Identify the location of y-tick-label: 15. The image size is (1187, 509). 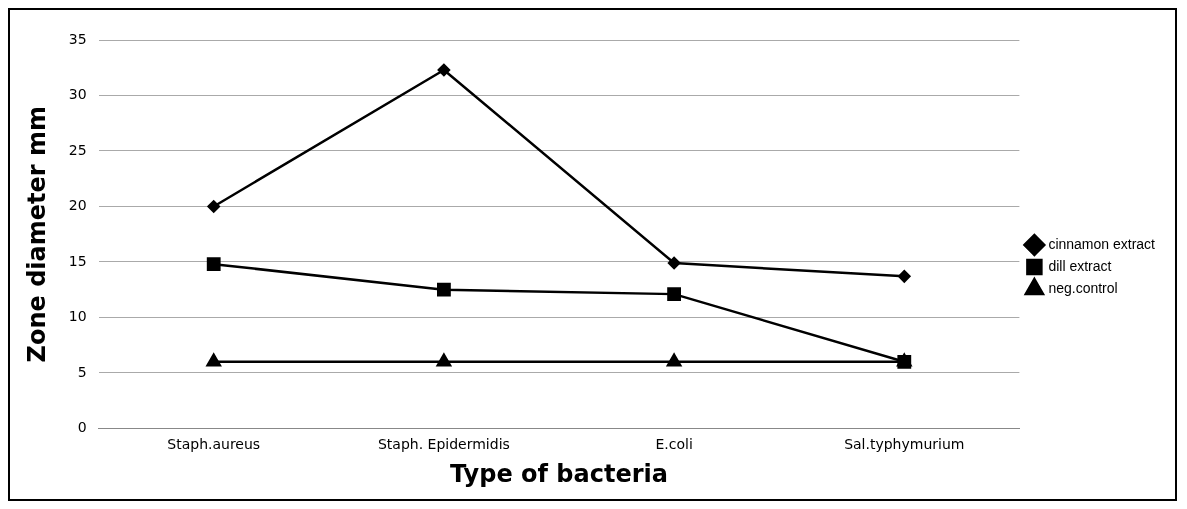
(77, 260).